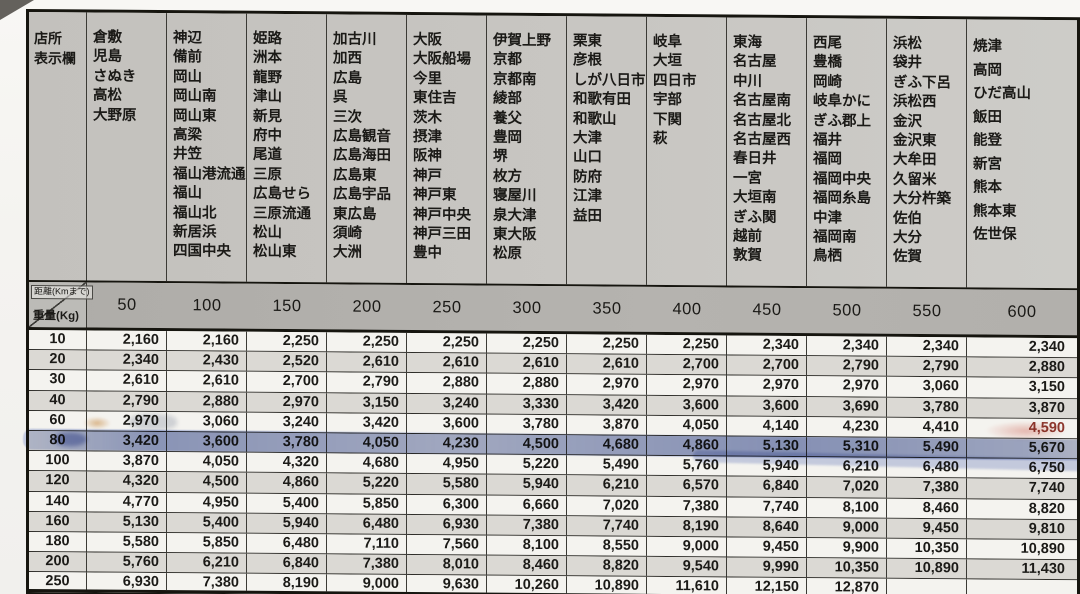 This screenshot has height=594, width=1080. Describe the element at coordinates (507, 137) in the screenshot. I see `office-name: 豊岡` at that location.